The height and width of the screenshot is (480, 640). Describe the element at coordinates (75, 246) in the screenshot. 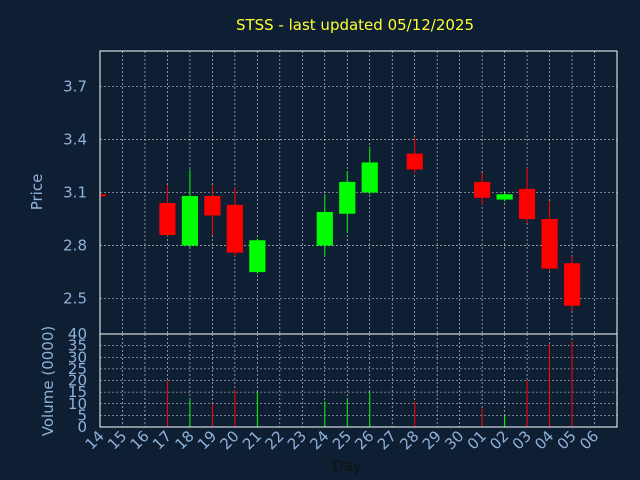

I see `price-tick-label: 2.8` at that location.